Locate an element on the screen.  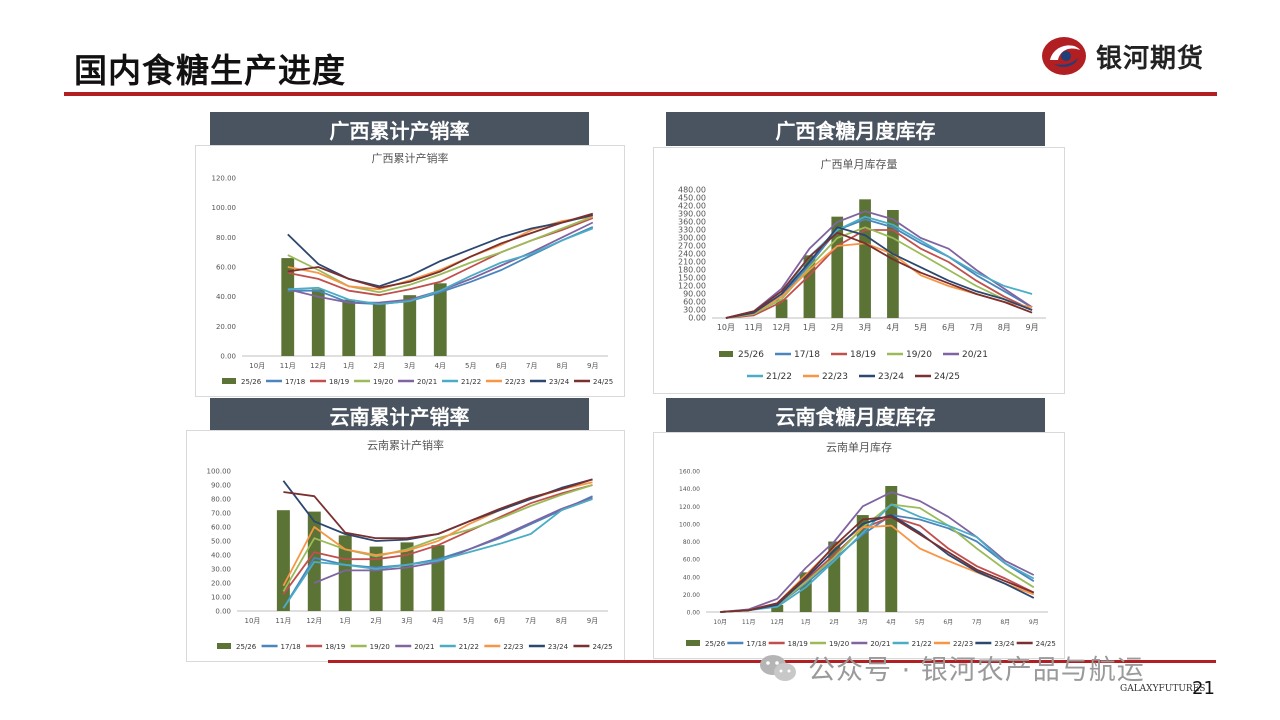
y-tick-label: 480.00 is located at coordinates (692, 190).